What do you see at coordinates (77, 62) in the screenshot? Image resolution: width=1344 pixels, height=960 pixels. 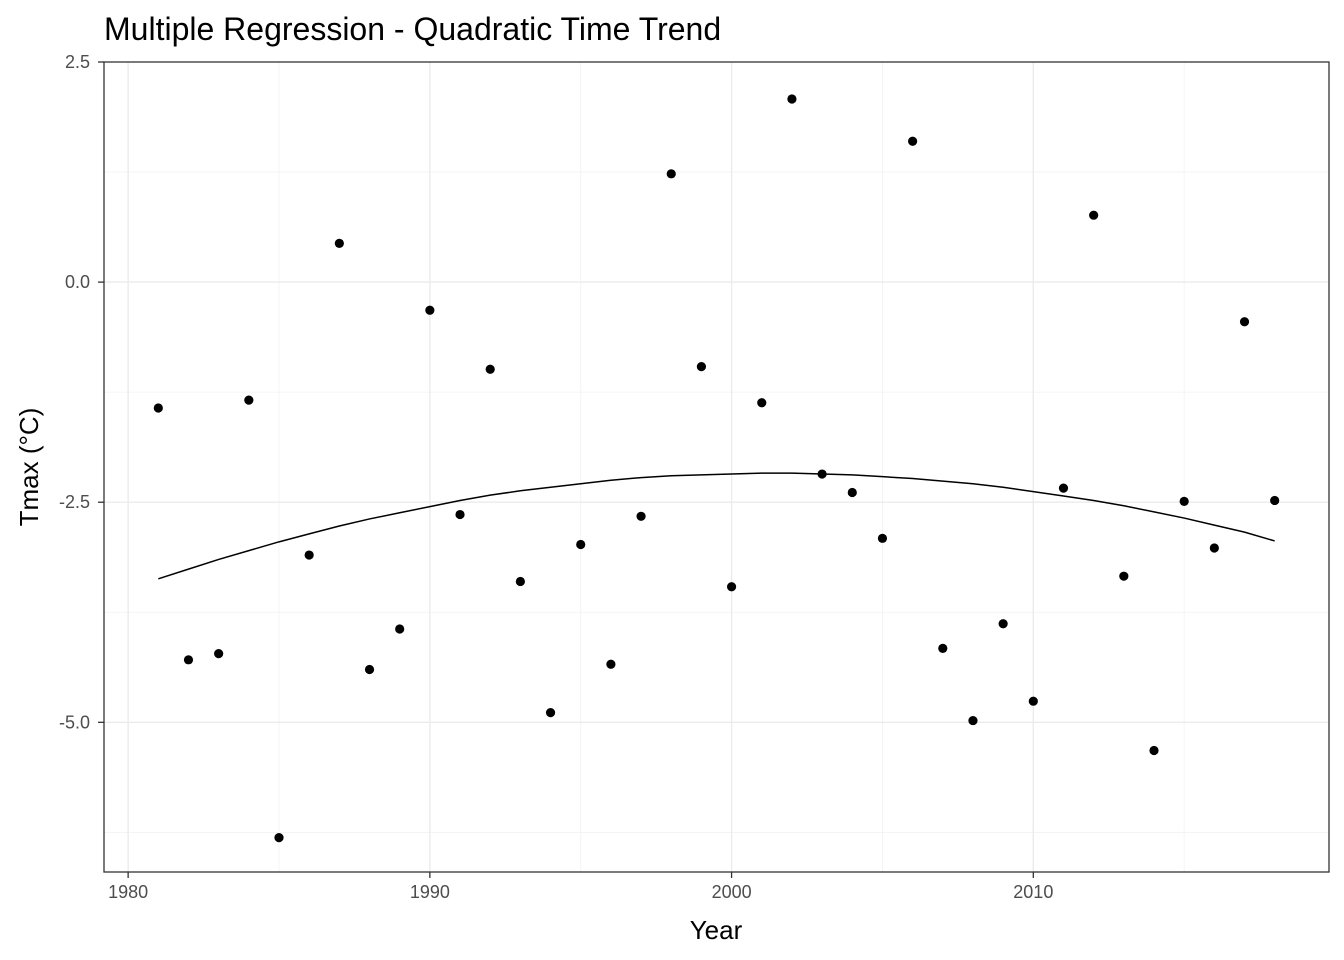 I see `y-tick-label: 2.5` at bounding box center [77, 62].